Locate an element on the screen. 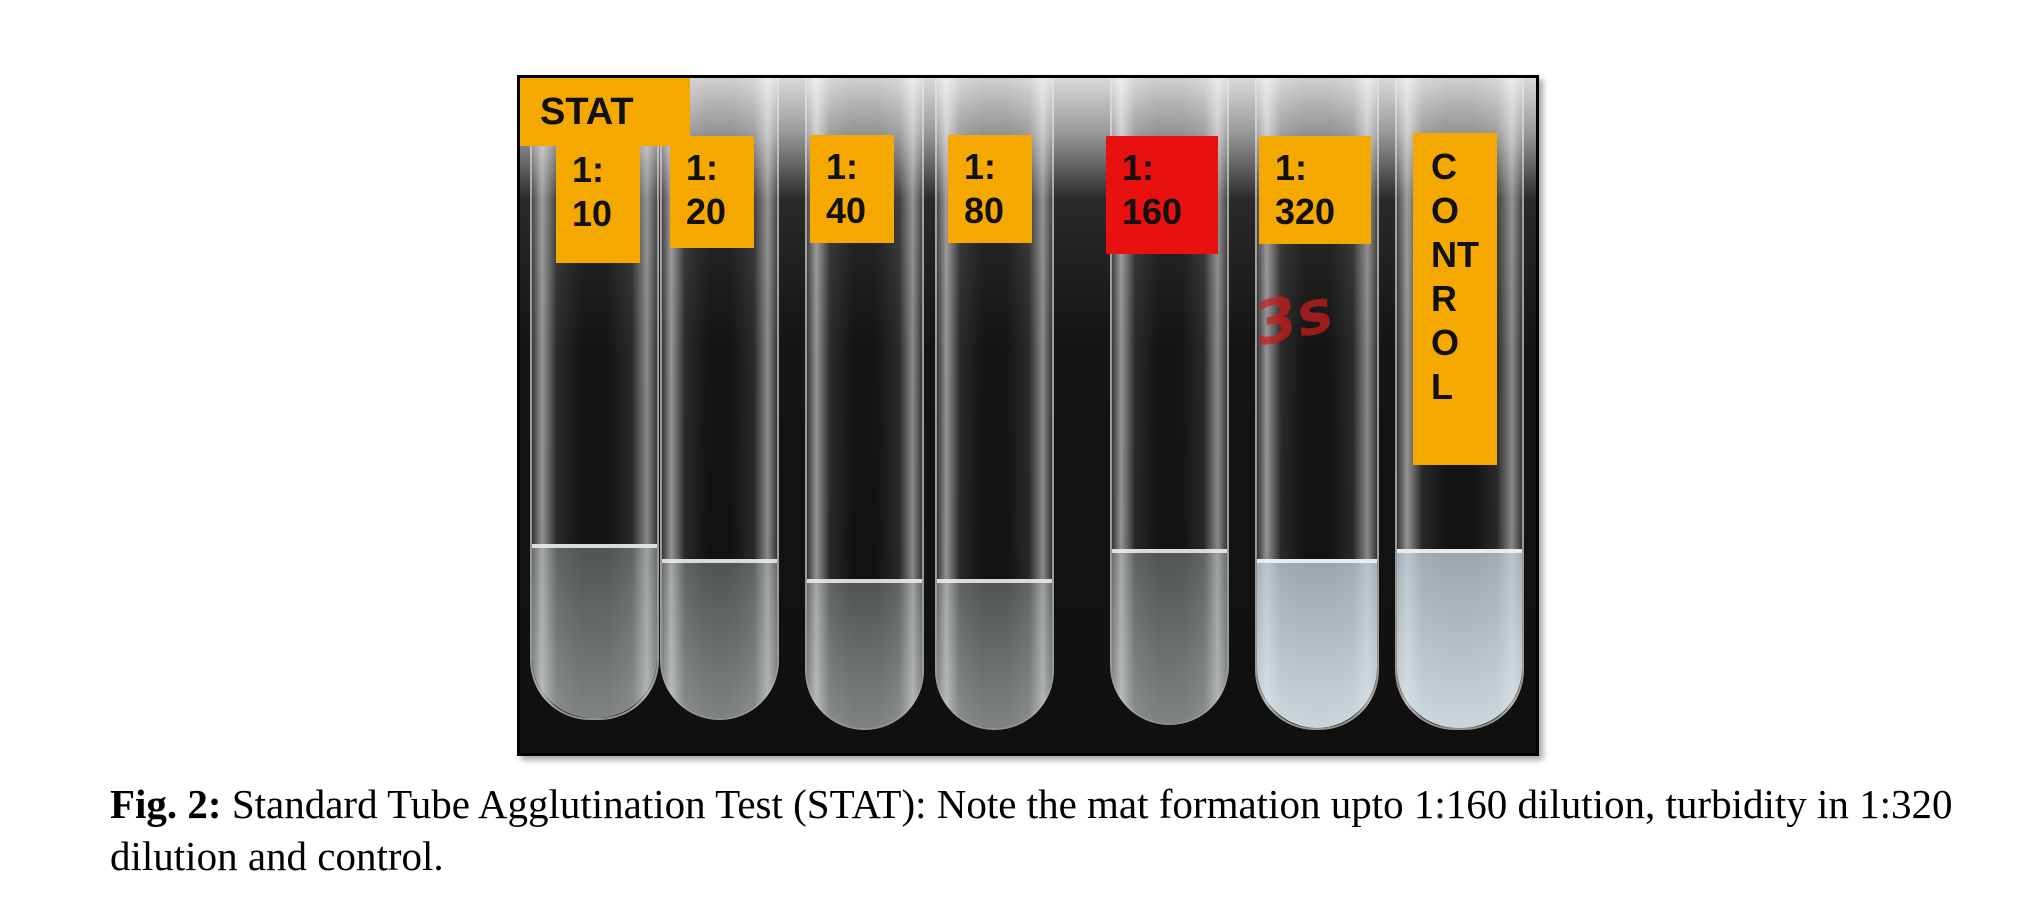 The height and width of the screenshot is (922, 2035). dilution-label-1-40: 1: 40 is located at coordinates (852, 189).